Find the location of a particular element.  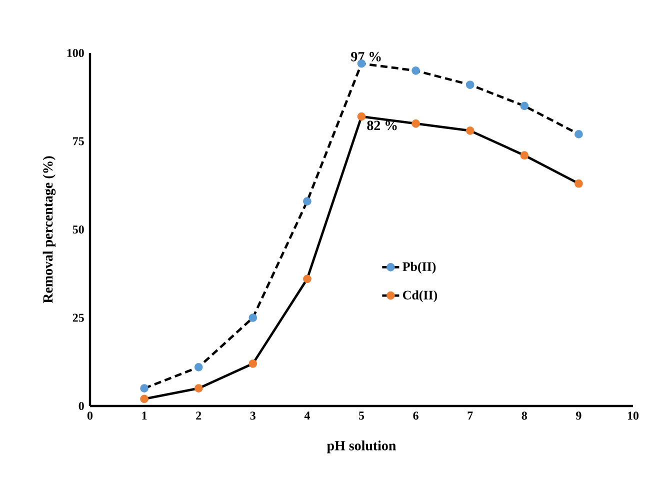

x-tick-label: 7 is located at coordinates (470, 416).